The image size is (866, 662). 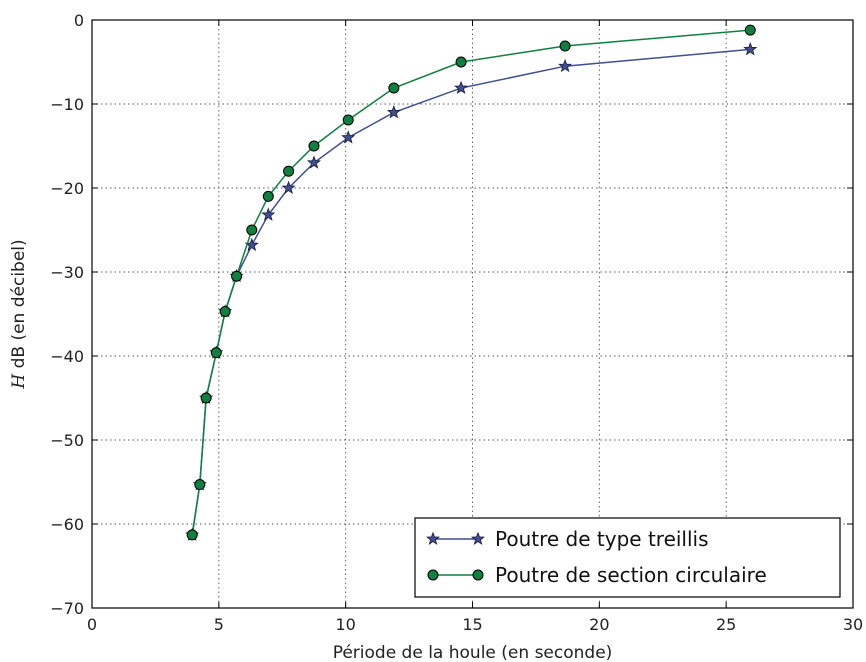 I want to click on x-tick-label: 0, so click(x=92, y=624).